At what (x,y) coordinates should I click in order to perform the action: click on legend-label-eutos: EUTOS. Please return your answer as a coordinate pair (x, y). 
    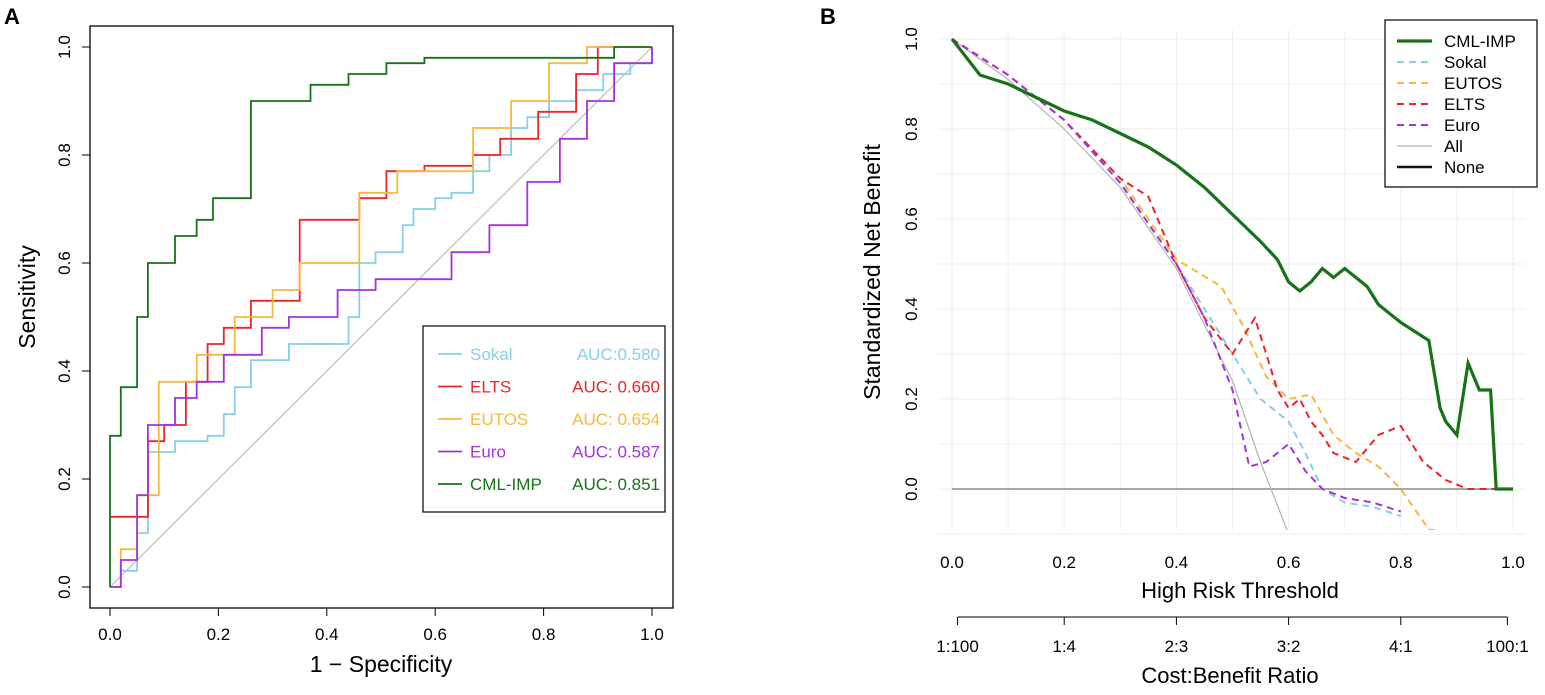
    Looking at the image, I should click on (1473, 83).